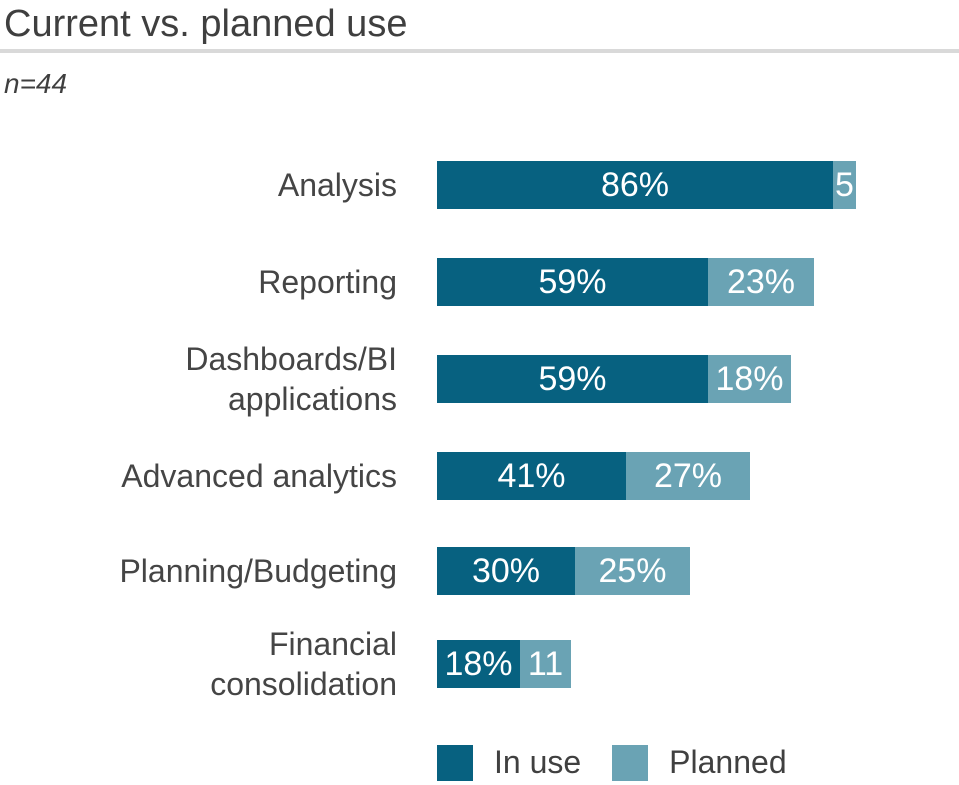 Image resolution: width=959 pixels, height=785 pixels. I want to click on category-label: Reporting, so click(327, 282).